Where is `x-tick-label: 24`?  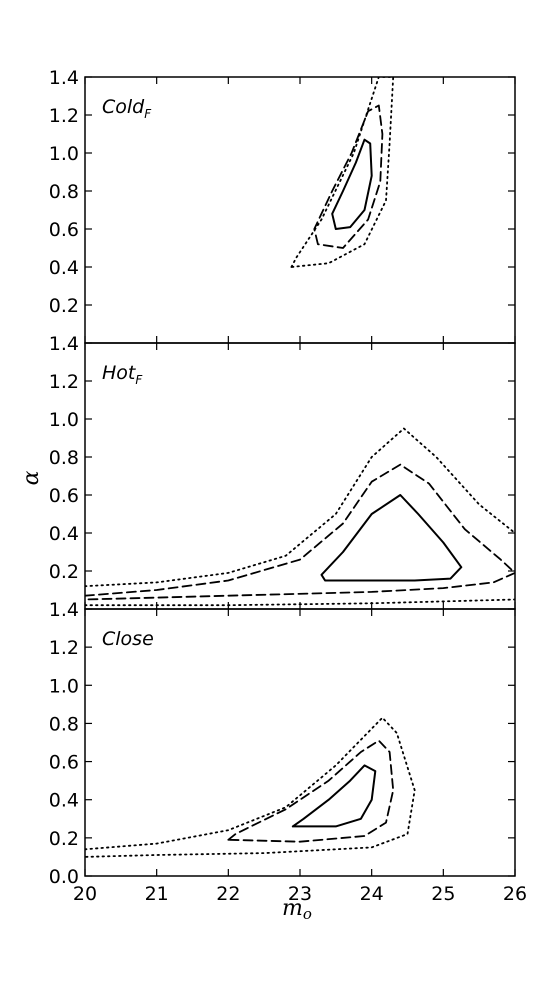 x-tick-label: 24 is located at coordinates (372, 894).